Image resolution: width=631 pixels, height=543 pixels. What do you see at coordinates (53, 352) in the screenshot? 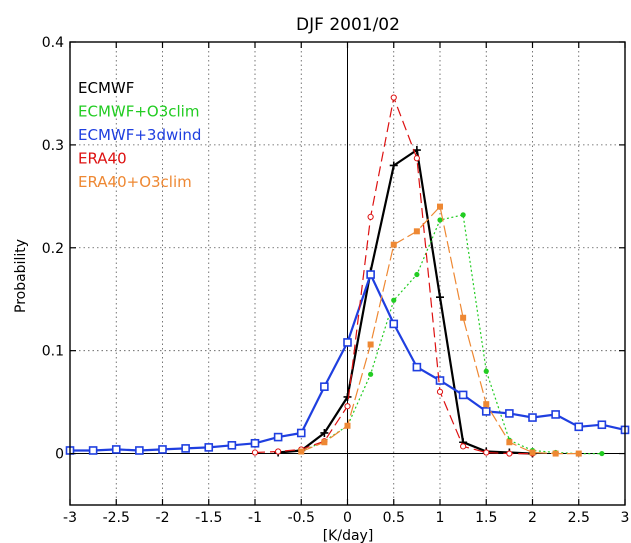
I see `y-tick-label: 0.1` at bounding box center [53, 352].